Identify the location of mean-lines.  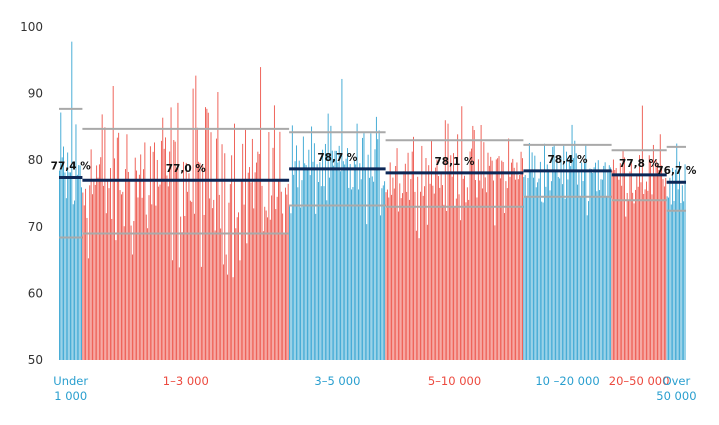
(372, 175).